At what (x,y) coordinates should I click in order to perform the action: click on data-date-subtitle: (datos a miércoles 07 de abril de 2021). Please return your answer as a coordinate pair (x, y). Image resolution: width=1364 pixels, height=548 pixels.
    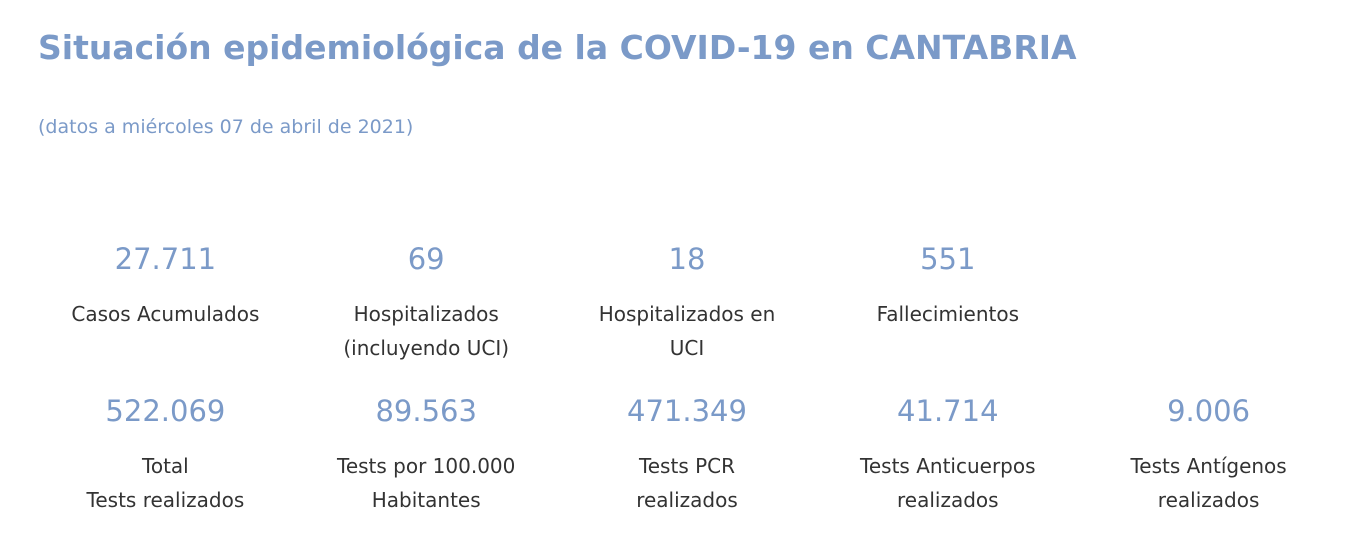
    Looking at the image, I should click on (226, 127).